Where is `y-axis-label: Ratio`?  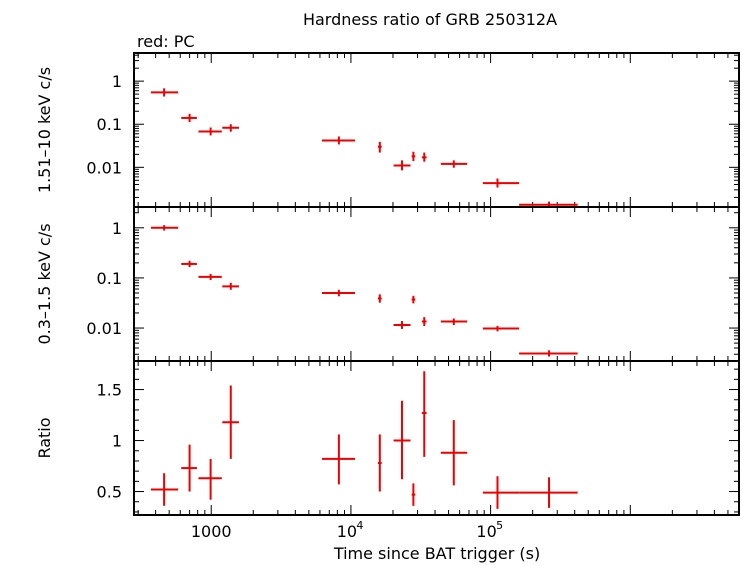
y-axis-label: Ratio is located at coordinates (44, 437).